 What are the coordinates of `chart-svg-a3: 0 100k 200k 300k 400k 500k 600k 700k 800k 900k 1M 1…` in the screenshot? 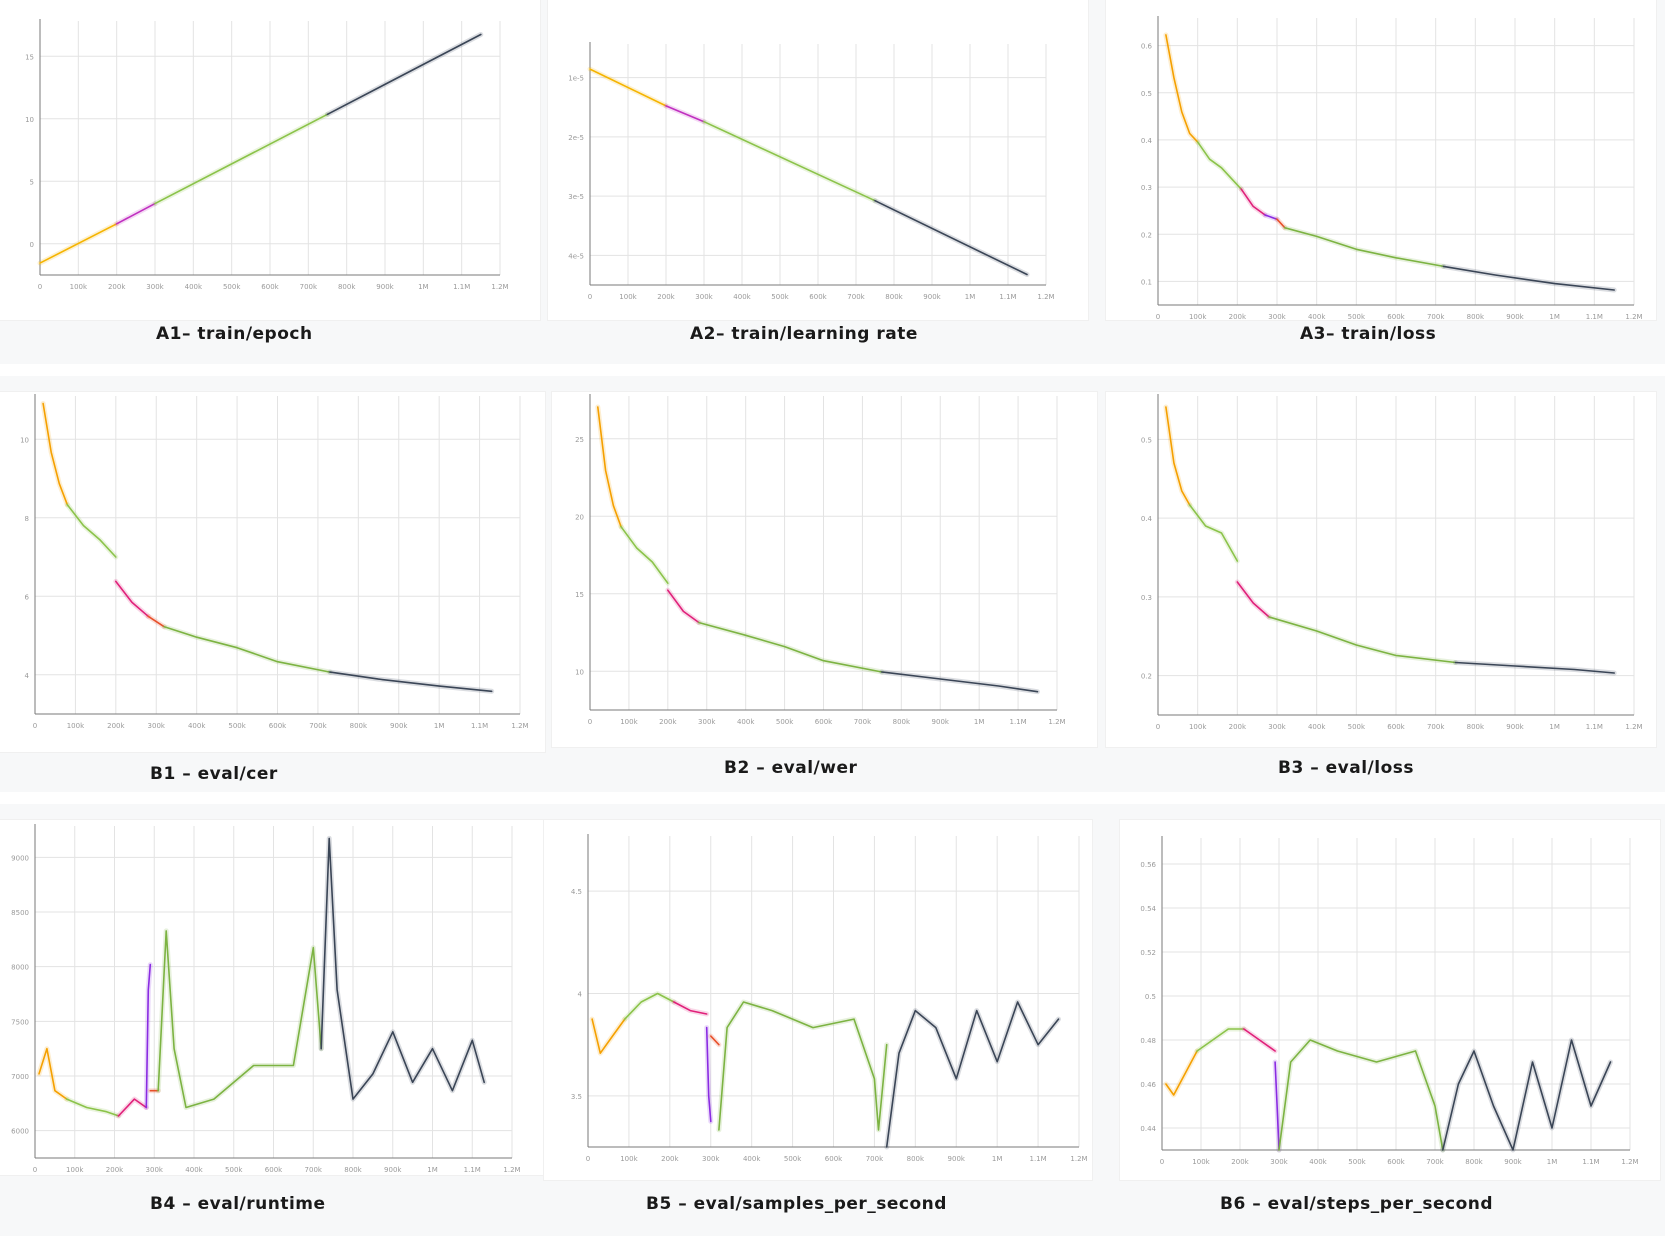 It's located at (1392, 168).